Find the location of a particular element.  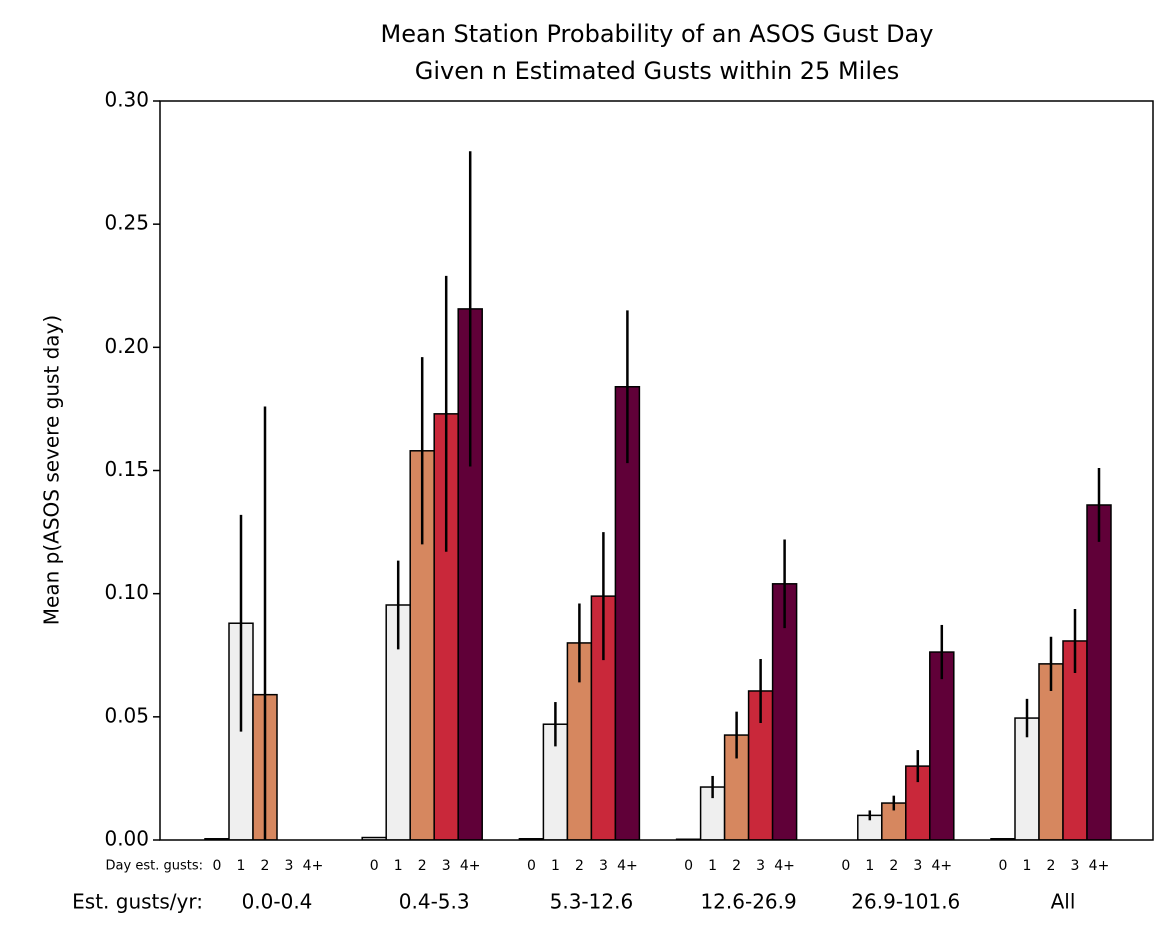

series-row-label: Day est. gusts: is located at coordinates (154, 866).